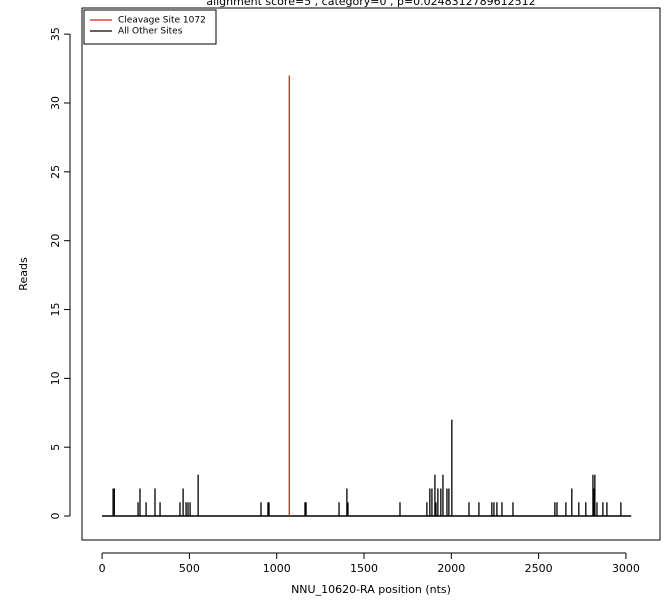 The height and width of the screenshot is (604, 666). What do you see at coordinates (23, 274) in the screenshot?
I see `y-axis-label: Reads` at bounding box center [23, 274].